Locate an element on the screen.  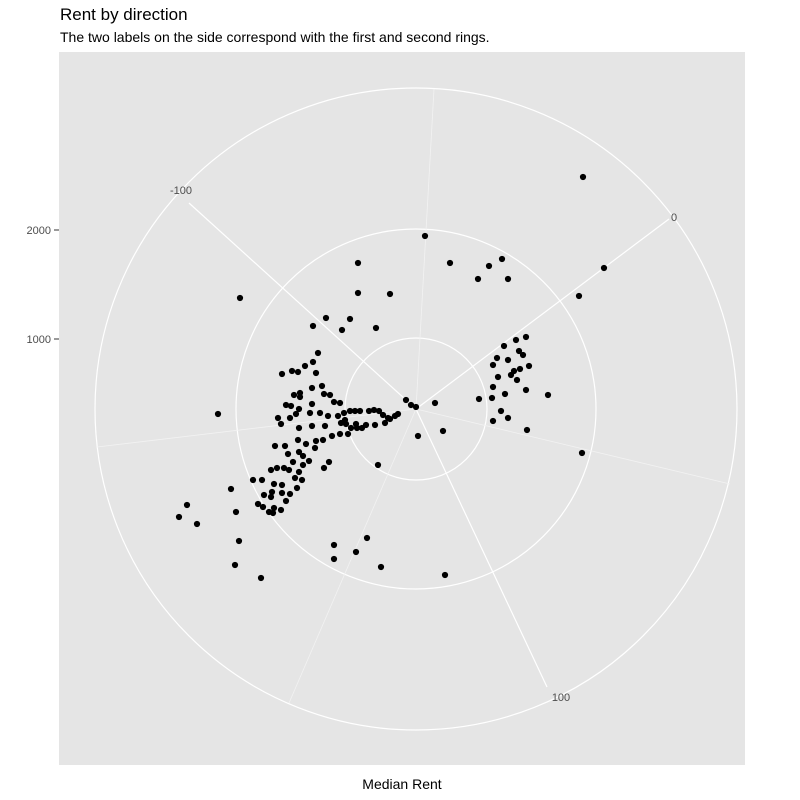
spoke-minor-left is located at coordinates (256, 428).